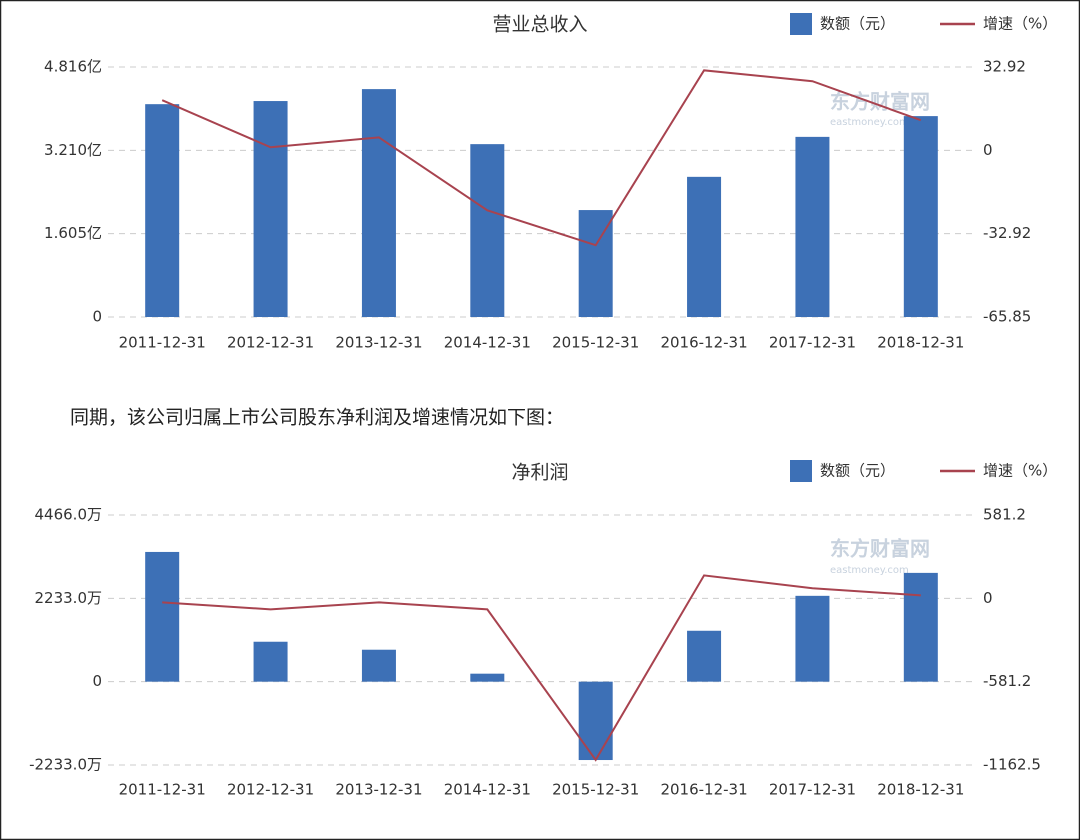 The image size is (1080, 840). I want to click on y-tick-label: 3.210亿, so click(73, 150).